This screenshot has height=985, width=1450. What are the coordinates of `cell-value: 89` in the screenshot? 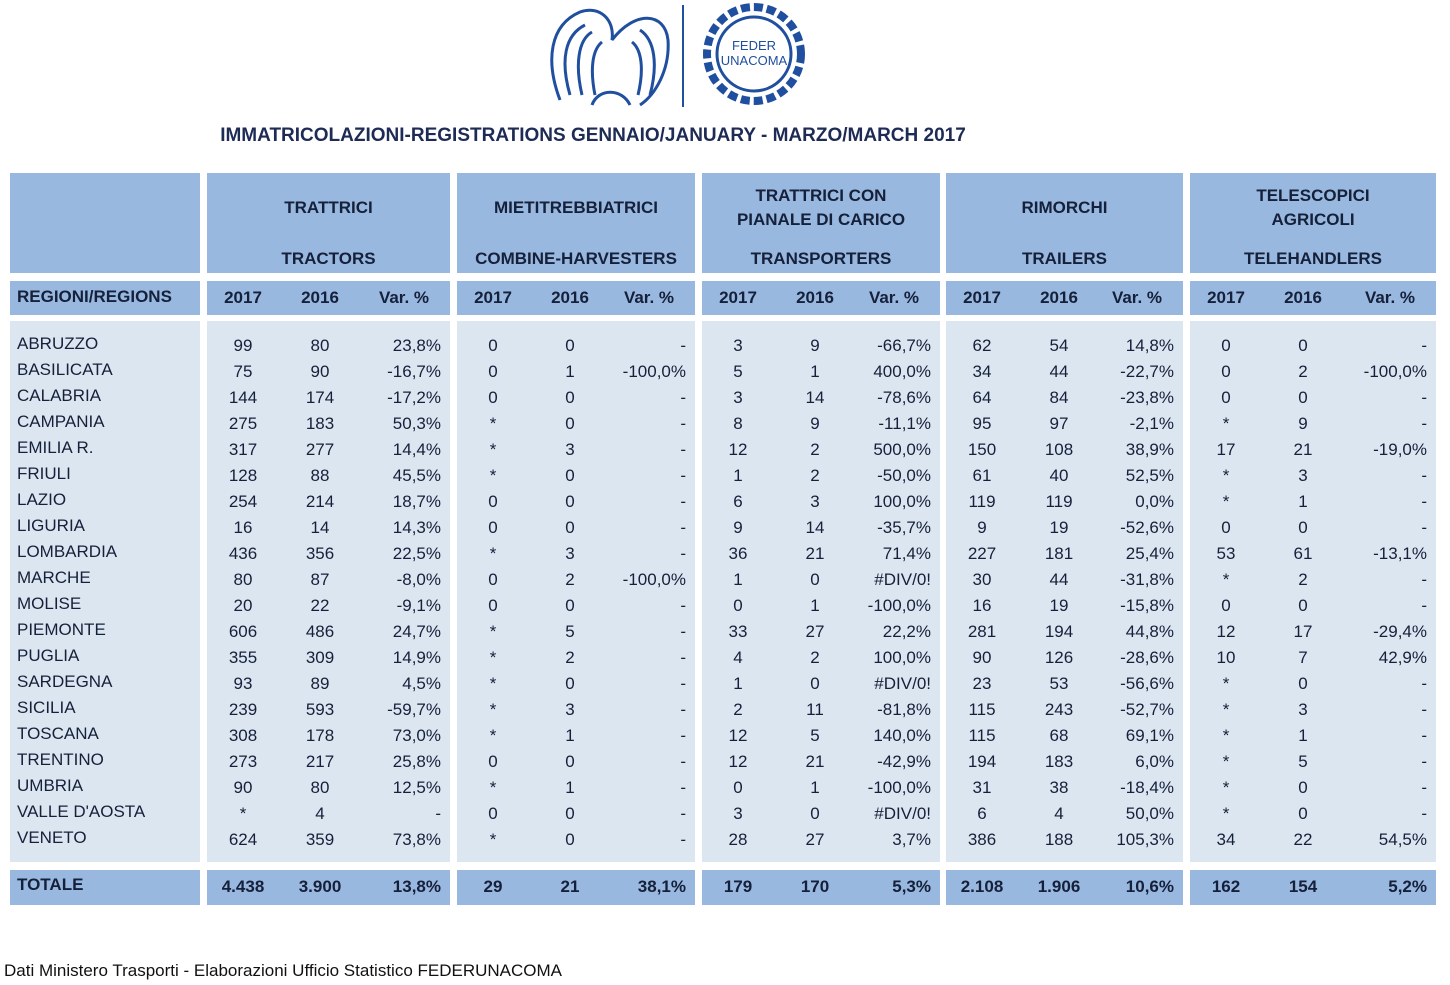 It's located at (320, 683).